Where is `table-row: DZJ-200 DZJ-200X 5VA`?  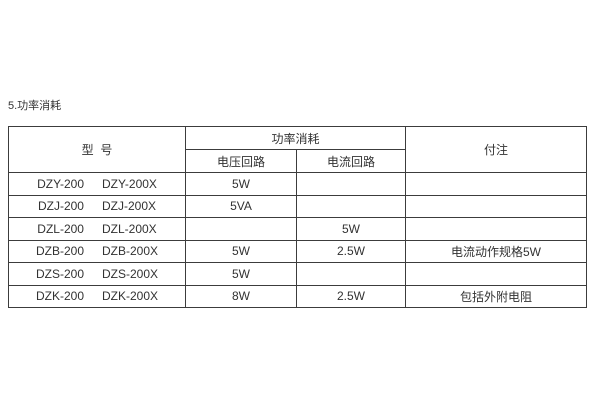 table-row: DZJ-200 DZJ-200X 5VA is located at coordinates (298, 206).